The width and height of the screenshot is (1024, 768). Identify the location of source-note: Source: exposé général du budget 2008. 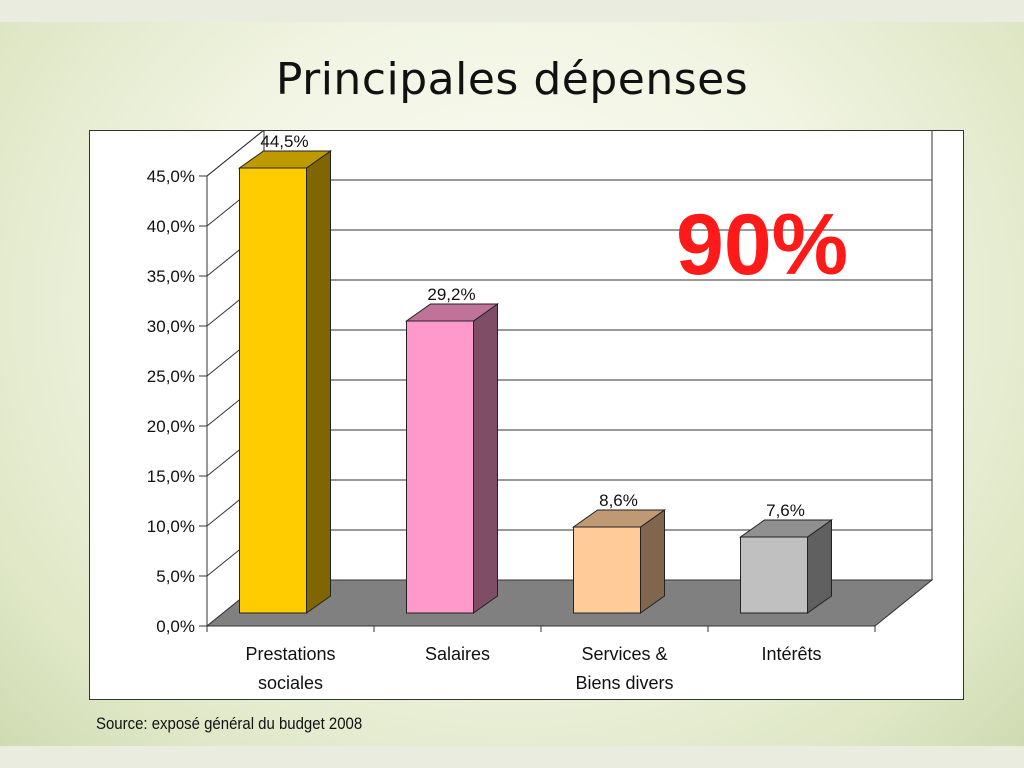
(229, 723).